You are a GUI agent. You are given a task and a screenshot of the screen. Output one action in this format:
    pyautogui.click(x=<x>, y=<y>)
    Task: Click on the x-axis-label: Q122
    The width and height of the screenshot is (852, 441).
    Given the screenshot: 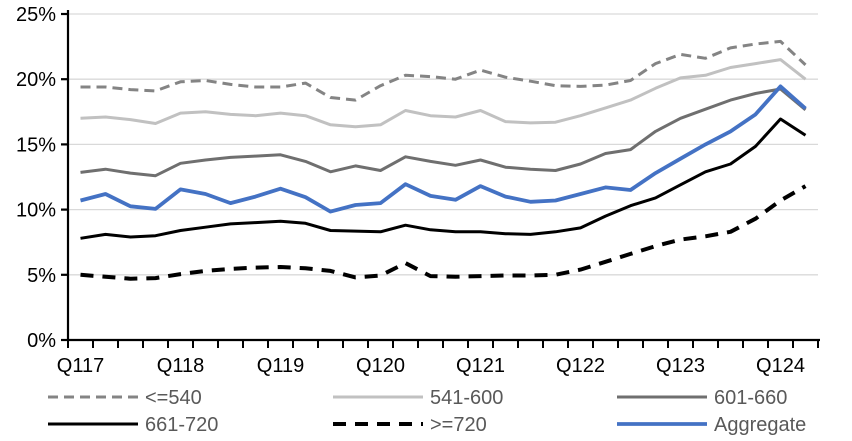 What is the action you would take?
    pyautogui.click(x=580, y=366)
    